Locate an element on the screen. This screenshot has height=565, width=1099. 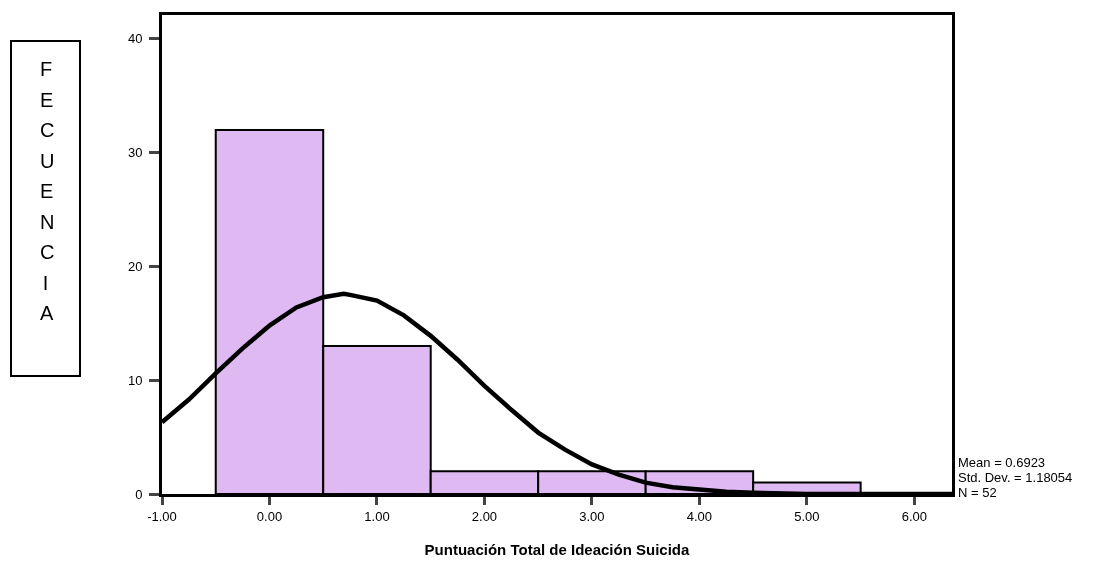
y-tick-label: 10 is located at coordinates (135, 380).